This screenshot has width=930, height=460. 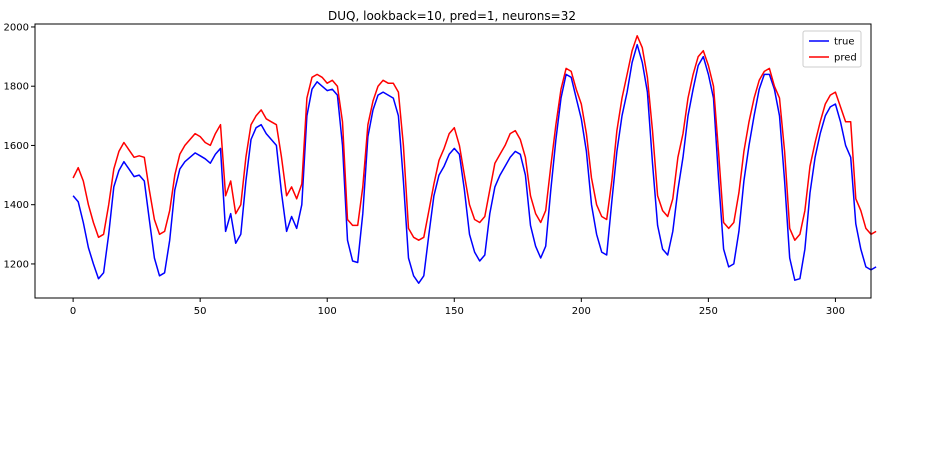 I want to click on y-tick-label: 1800, so click(x=16, y=87).